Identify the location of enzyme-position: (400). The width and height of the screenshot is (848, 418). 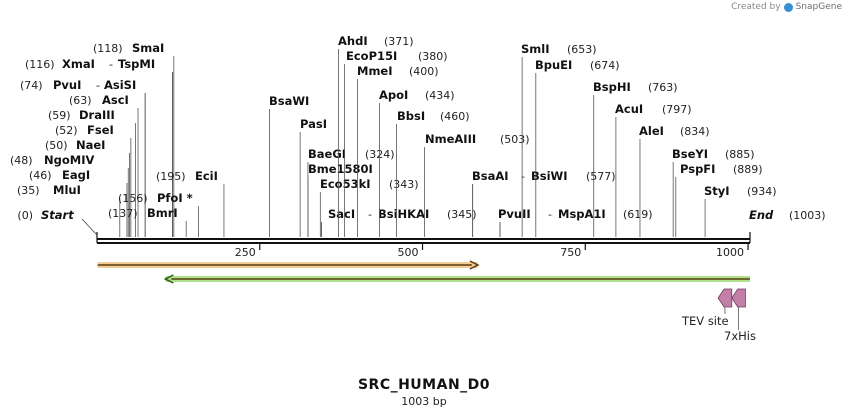
(424, 71).